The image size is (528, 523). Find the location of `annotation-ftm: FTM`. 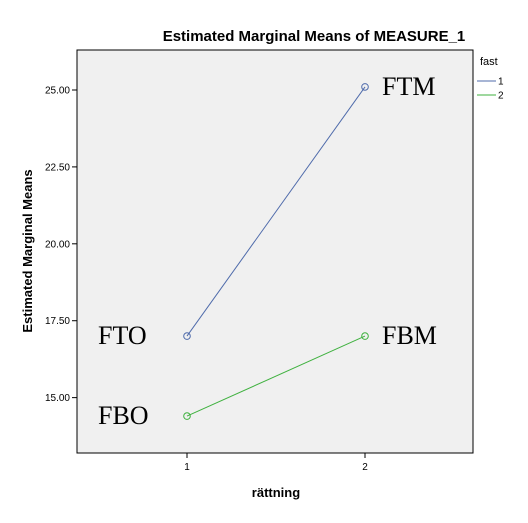

annotation-ftm: FTM is located at coordinates (408, 86).